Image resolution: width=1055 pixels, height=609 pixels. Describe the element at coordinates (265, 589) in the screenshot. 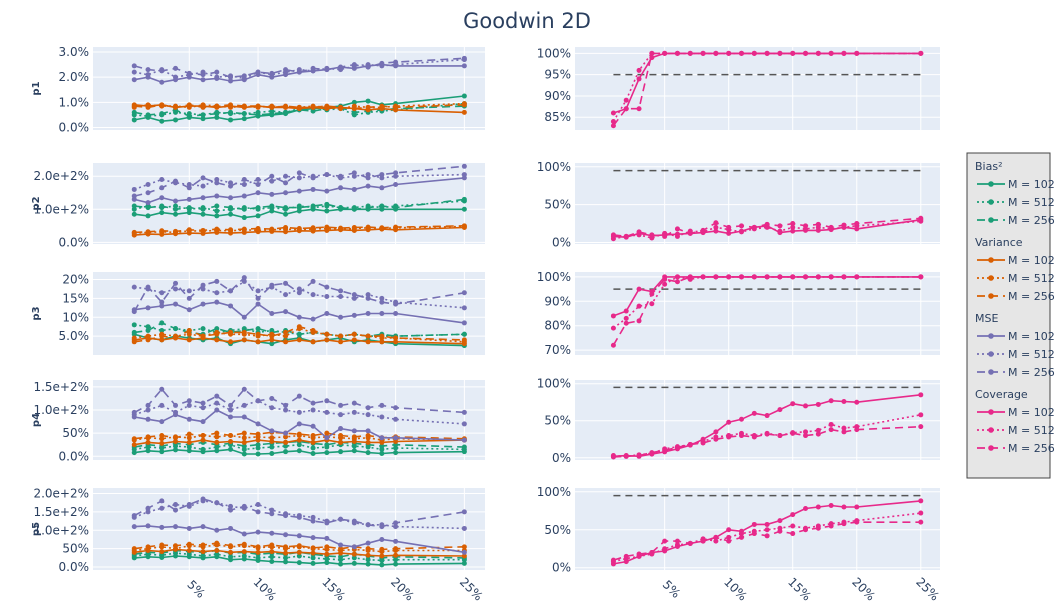

I see `x-tick-label: 10%` at that location.